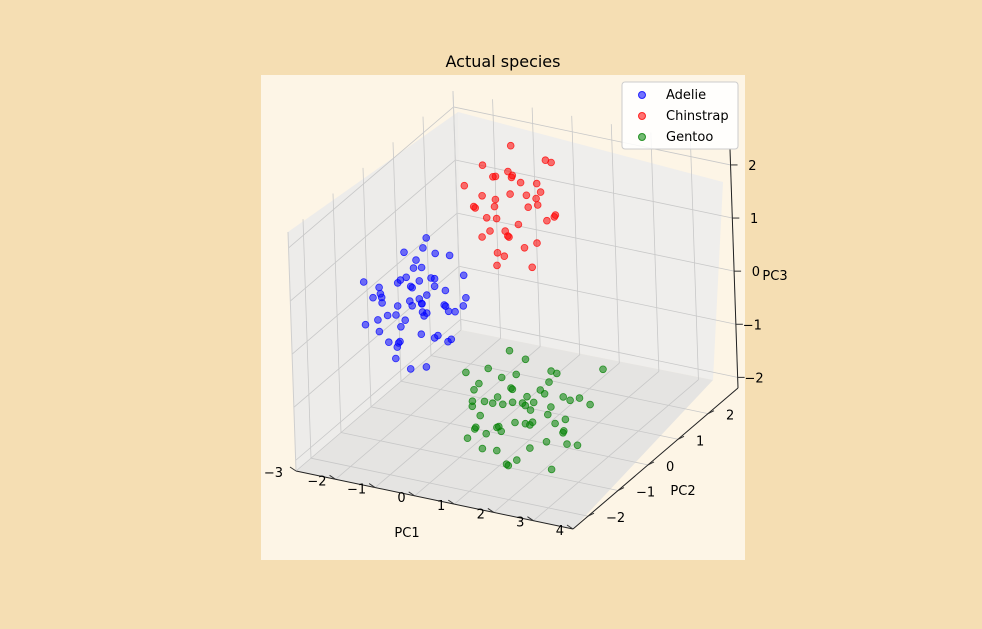 The image size is (982, 629). I want to click on z-tick-label: −2, so click(753, 378).